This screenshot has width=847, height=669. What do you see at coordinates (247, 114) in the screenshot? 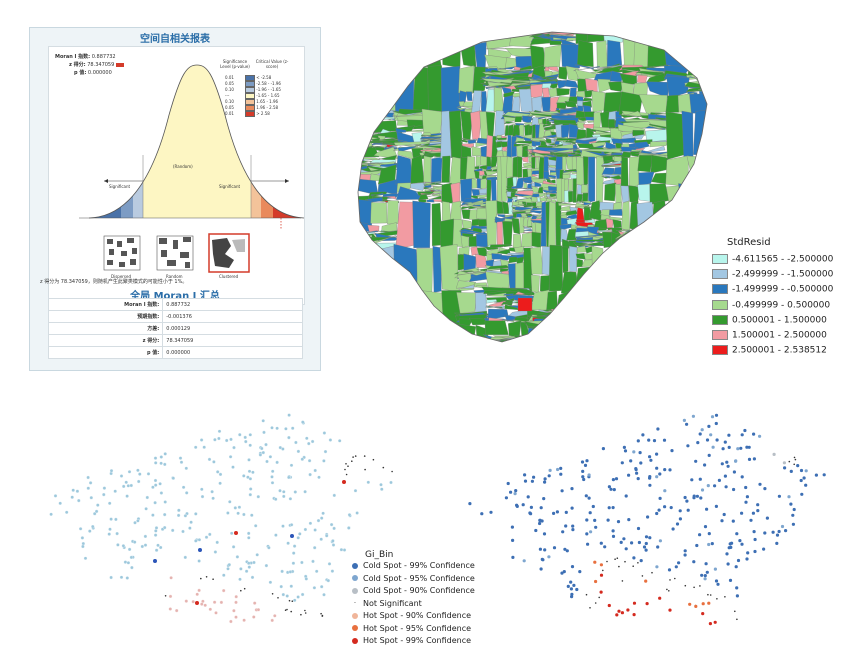
I see `significance-row: 0.01 > 2.58` at bounding box center [247, 114].